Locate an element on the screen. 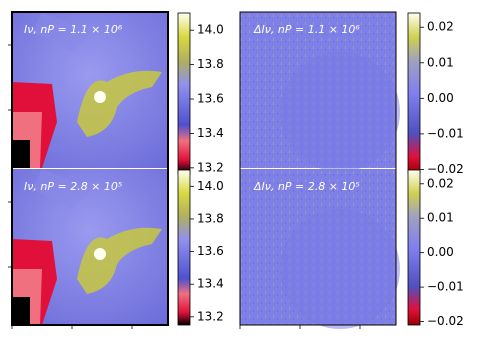  panel-label: ΔIν, nP = 1.1 × 10⁶ is located at coordinates (306, 29).